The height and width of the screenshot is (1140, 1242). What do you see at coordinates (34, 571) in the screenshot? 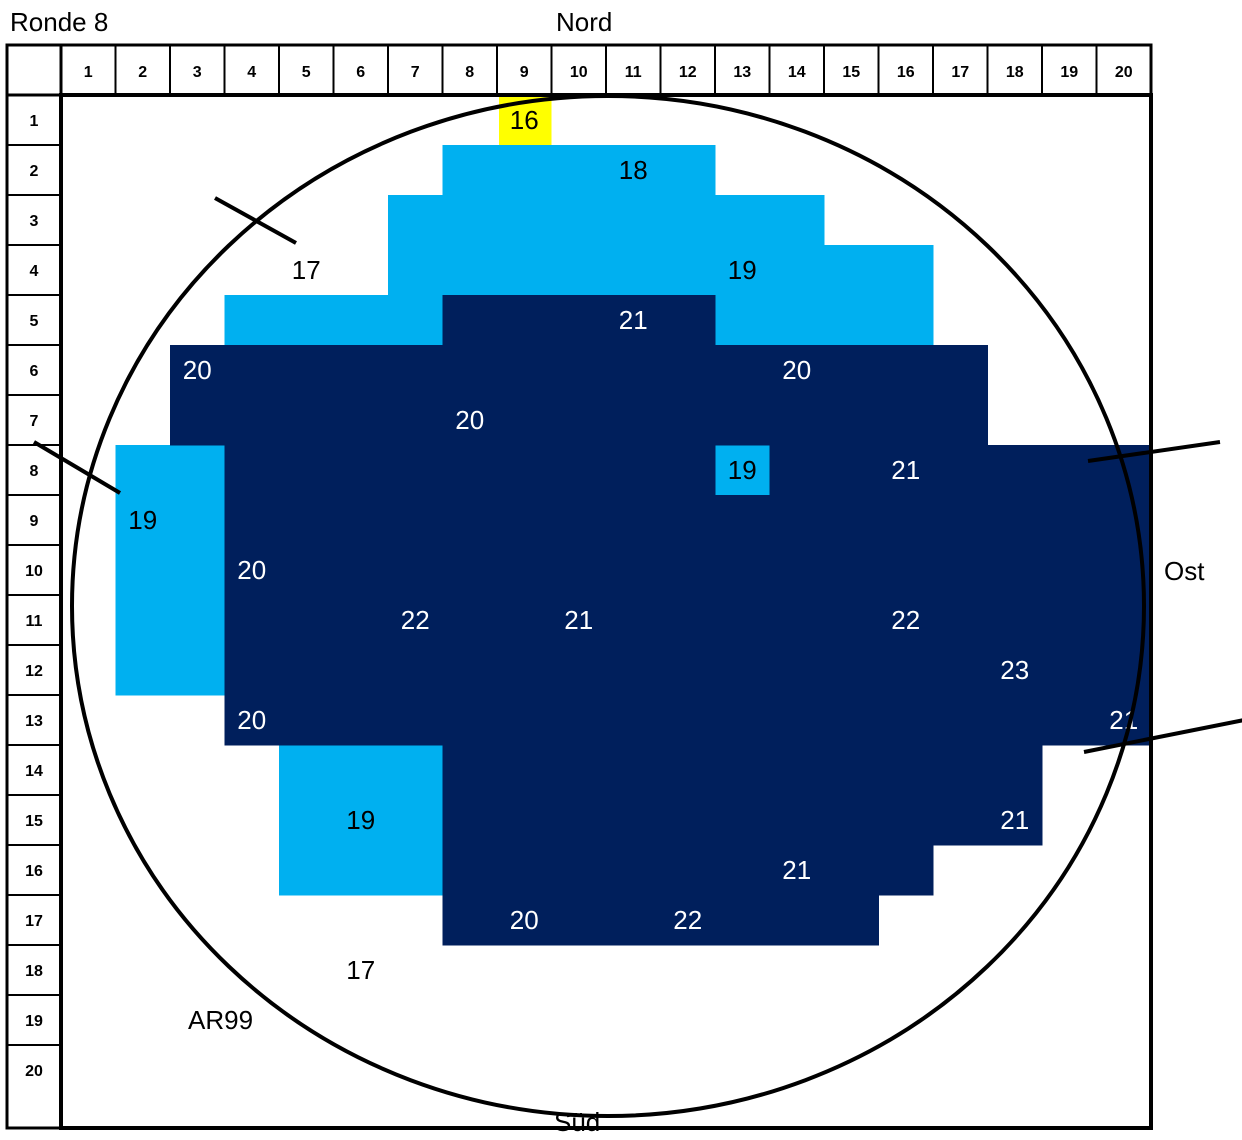
I see `row-header-10: 10` at bounding box center [34, 571].